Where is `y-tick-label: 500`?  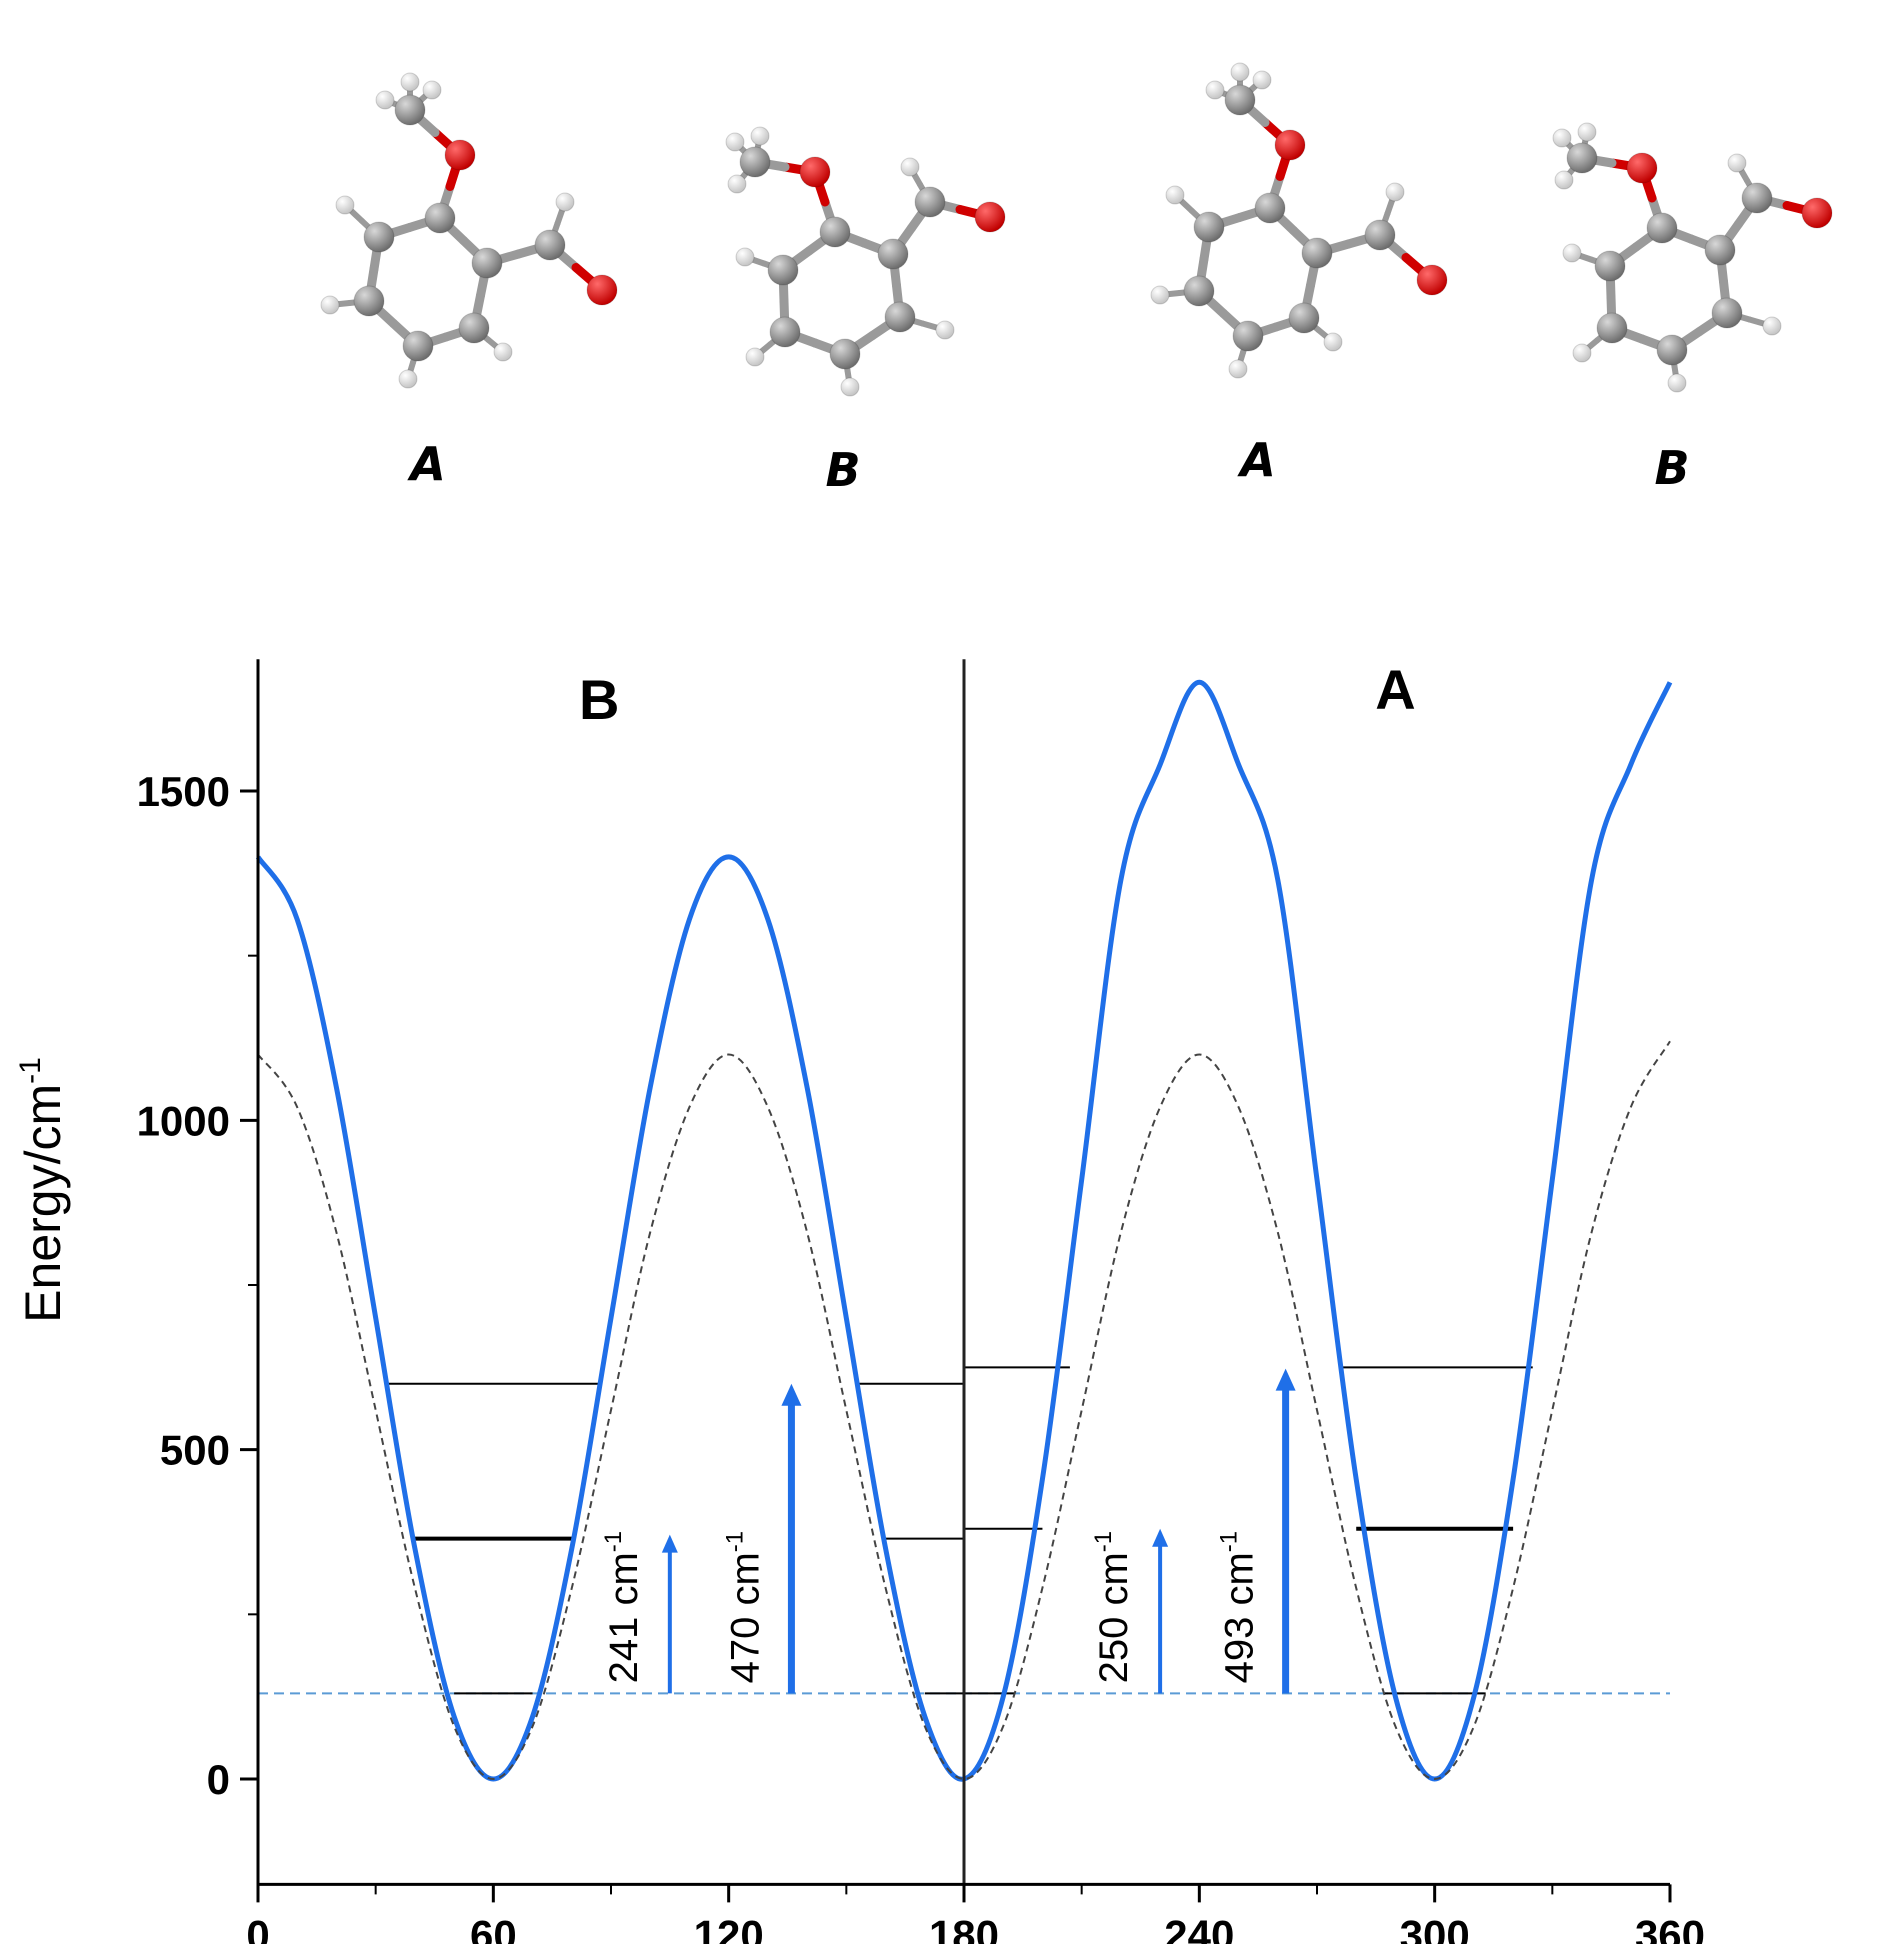 y-tick-label: 500 is located at coordinates (195, 1450).